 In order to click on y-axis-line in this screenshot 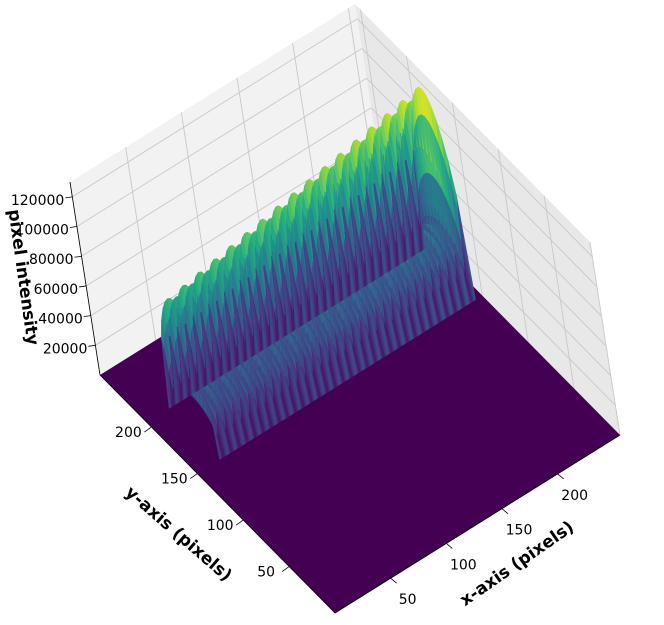, I will do `click(217, 494)`.